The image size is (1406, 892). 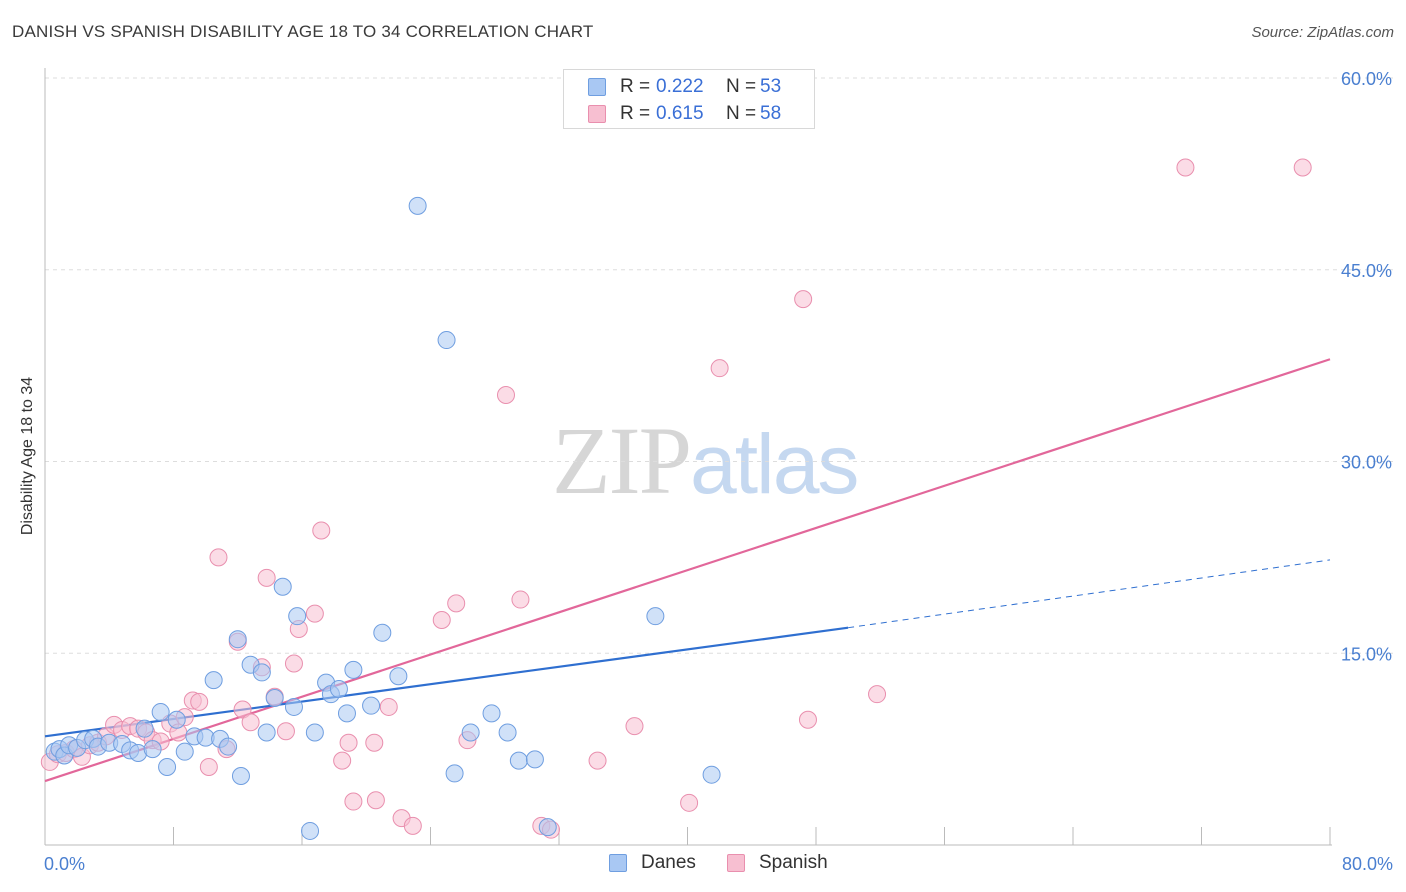 I want to click on legend-item-spanish: Spanish, so click(x=777, y=863).